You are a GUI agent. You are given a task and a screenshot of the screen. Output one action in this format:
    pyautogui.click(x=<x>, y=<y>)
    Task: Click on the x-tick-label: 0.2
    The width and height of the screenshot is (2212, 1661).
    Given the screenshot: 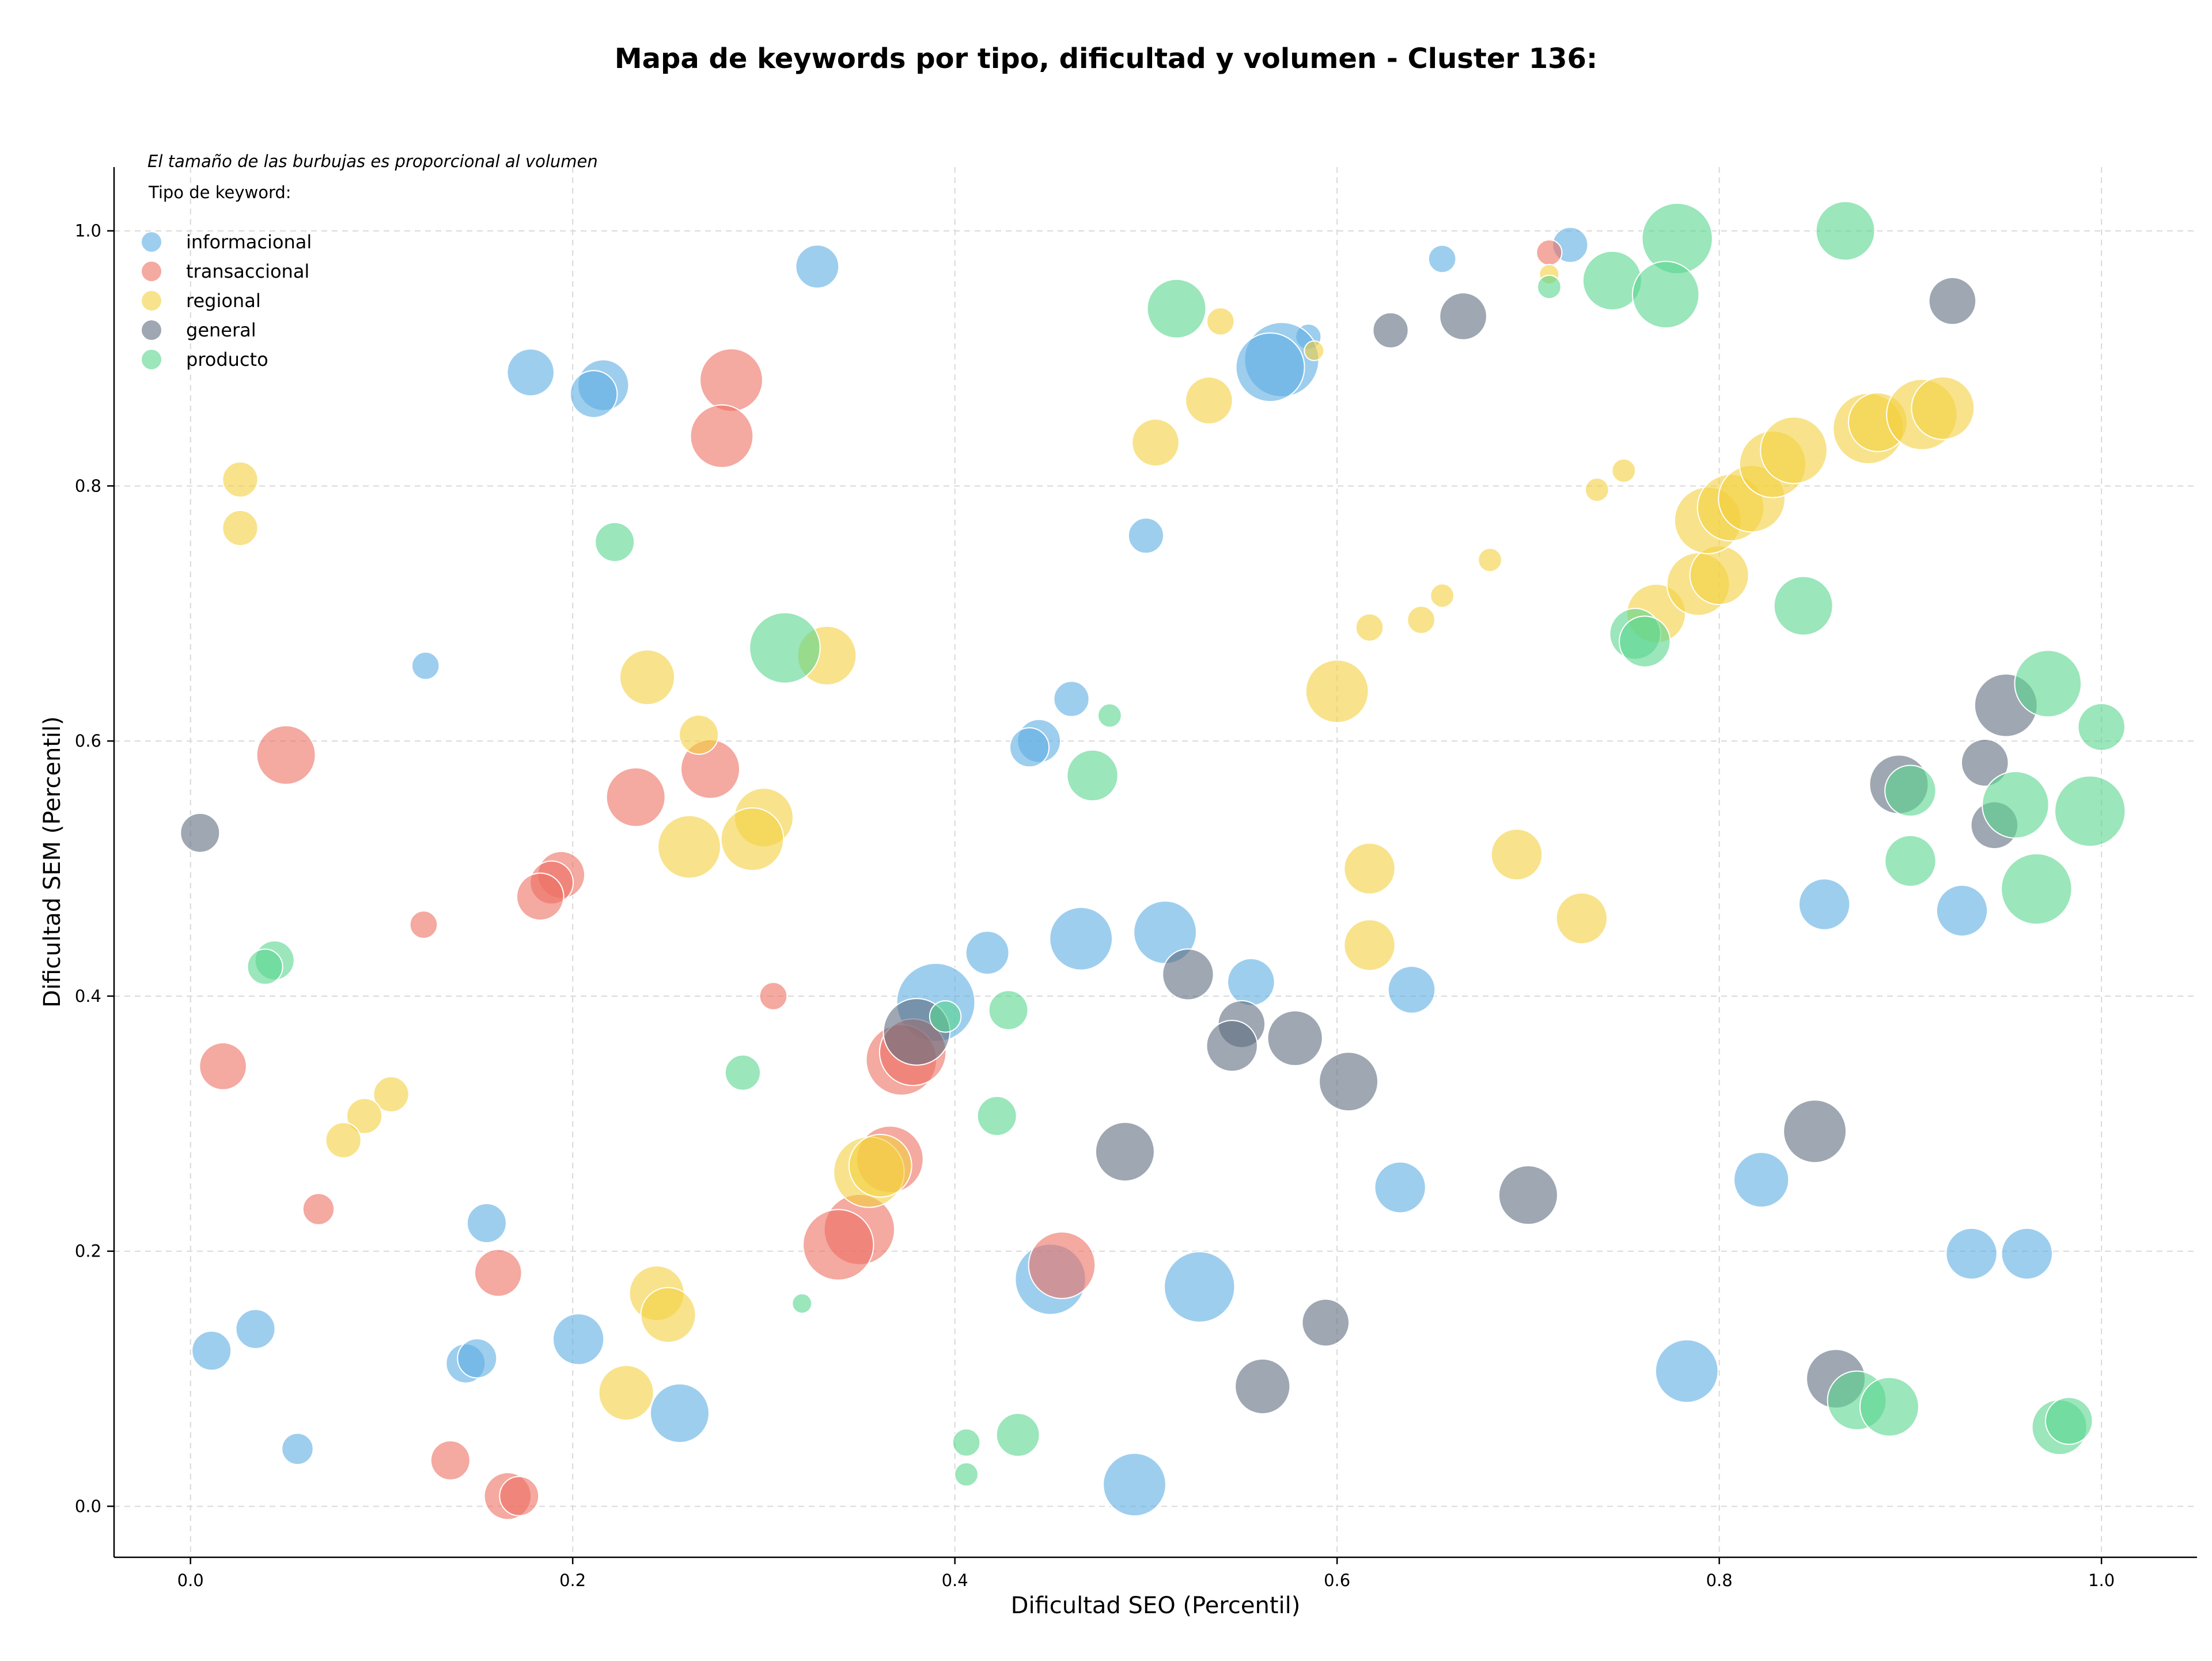 What is the action you would take?
    pyautogui.click(x=572, y=1580)
    